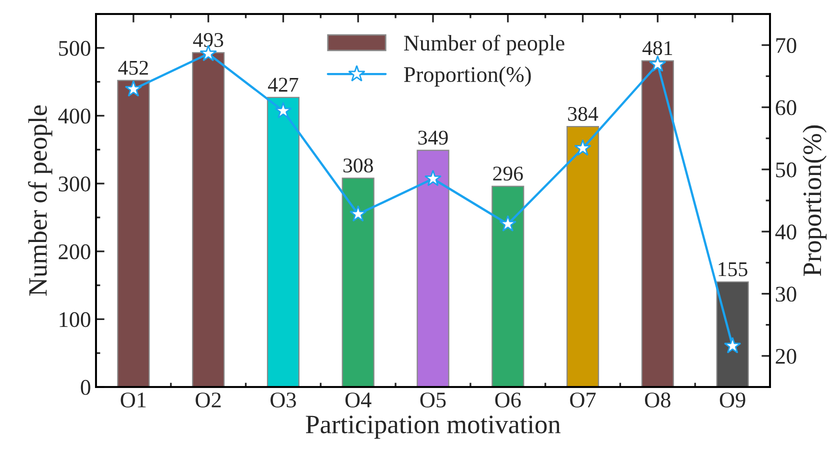 Image resolution: width=832 pixels, height=453 pixels. I want to click on x-tick-label: O6, so click(508, 400).